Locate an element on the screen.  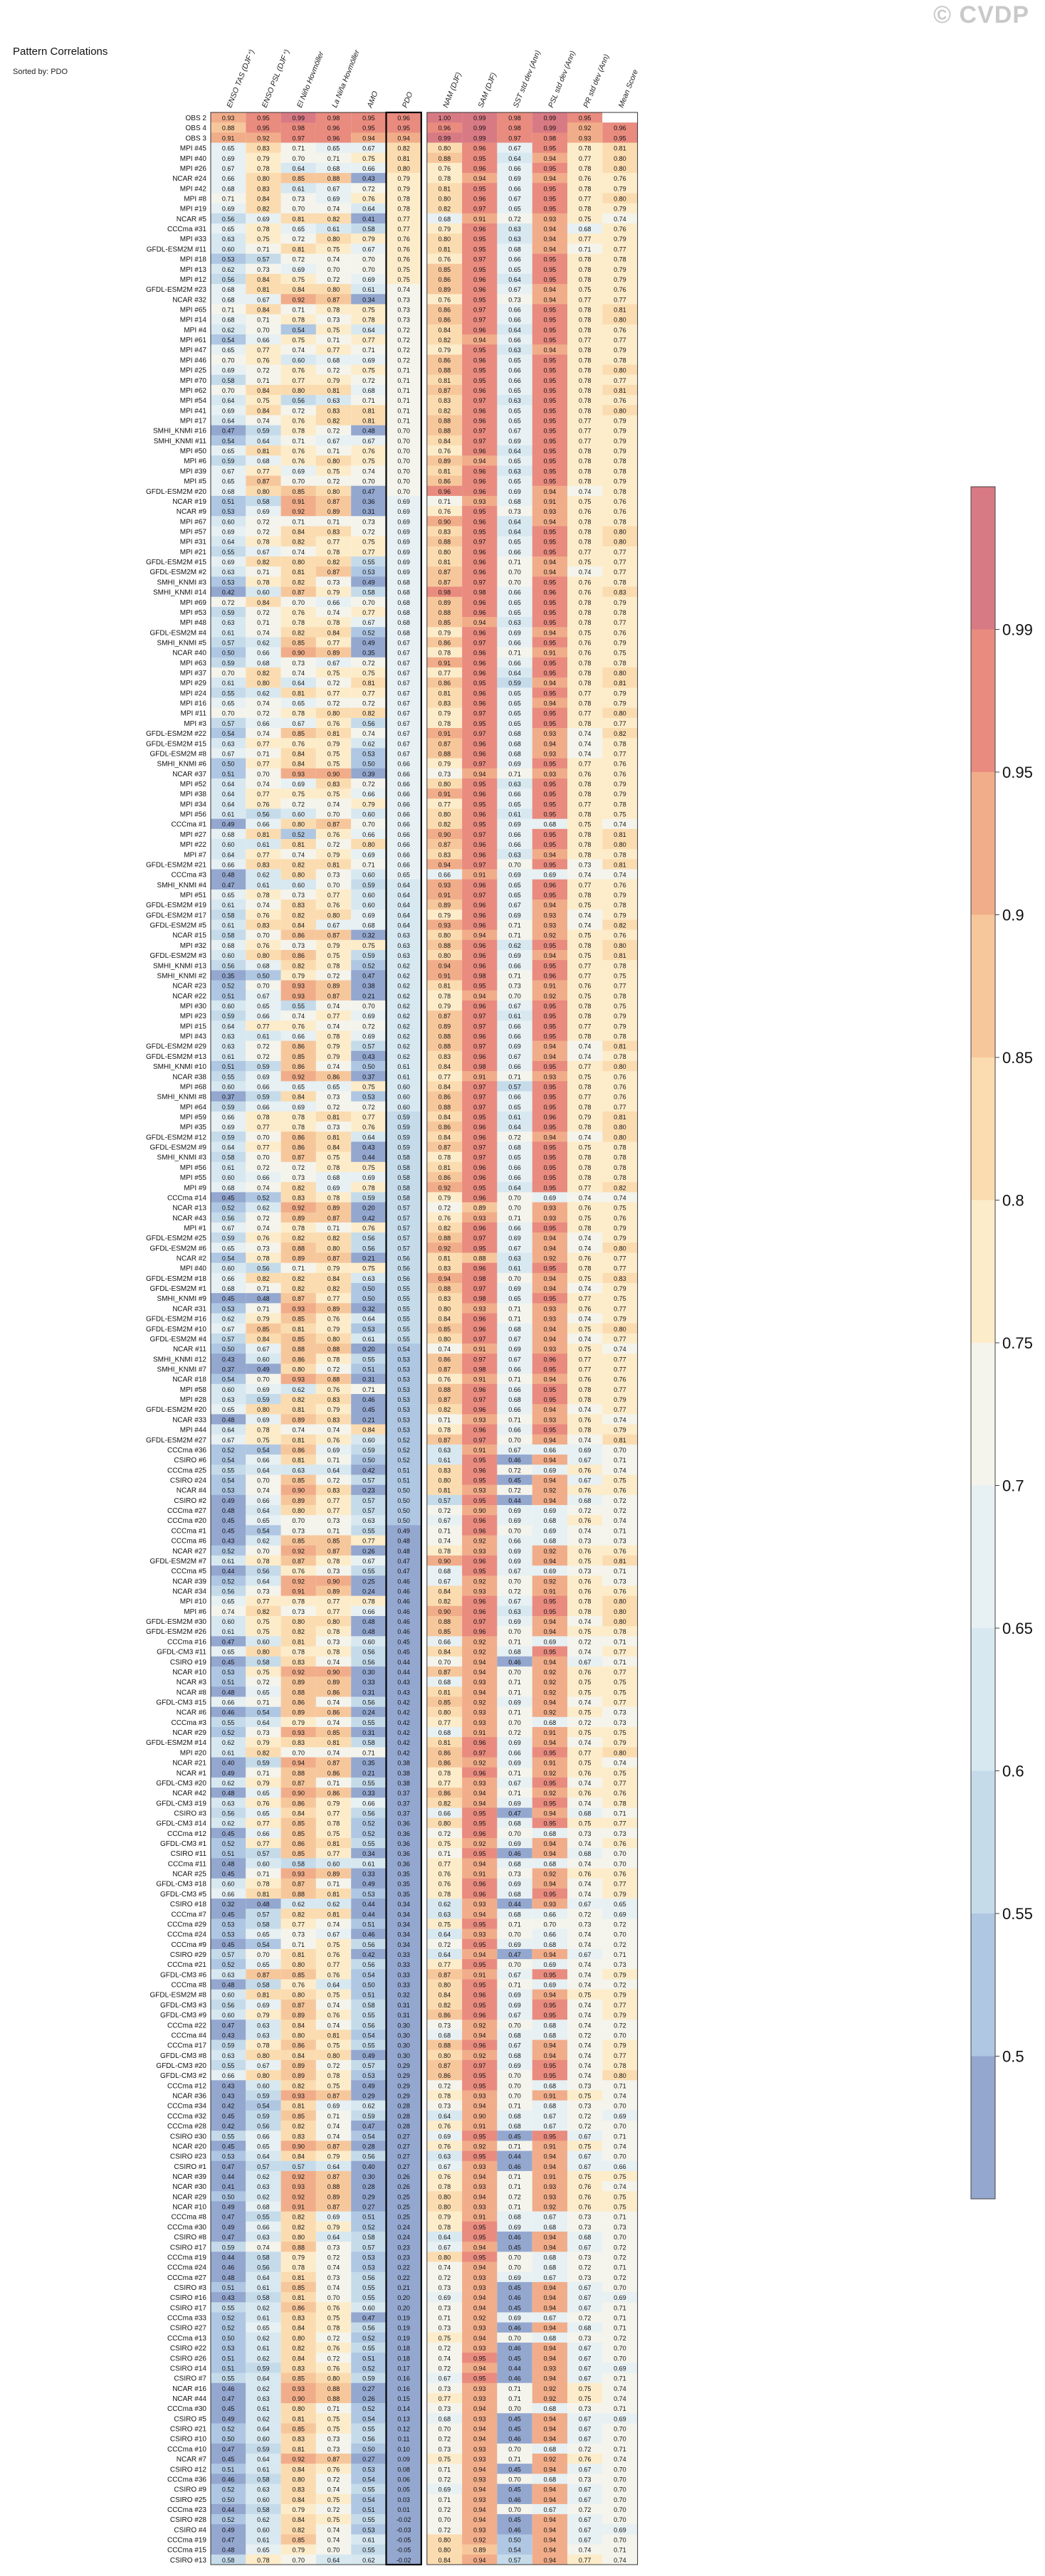
row-label: GFDL-CM3 #20 is located at coordinates (181, 1784).